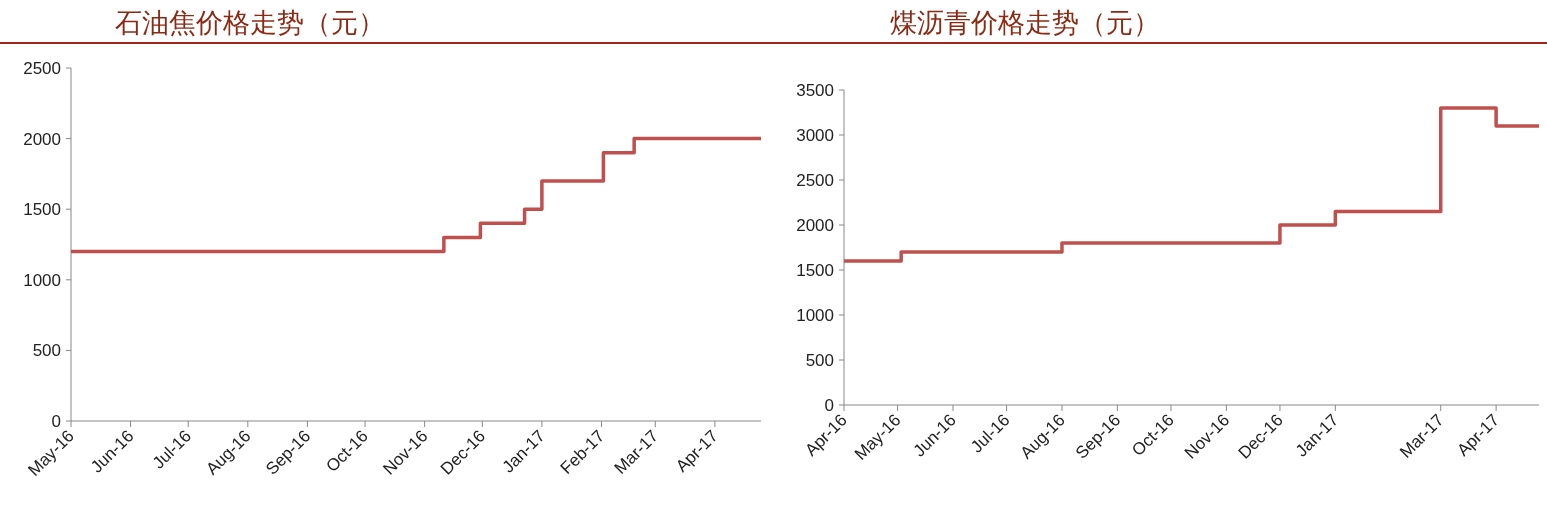 The image size is (1547, 511). What do you see at coordinates (250, 23) in the screenshot?
I see `chart-title: 石油焦价格走势（元）` at bounding box center [250, 23].